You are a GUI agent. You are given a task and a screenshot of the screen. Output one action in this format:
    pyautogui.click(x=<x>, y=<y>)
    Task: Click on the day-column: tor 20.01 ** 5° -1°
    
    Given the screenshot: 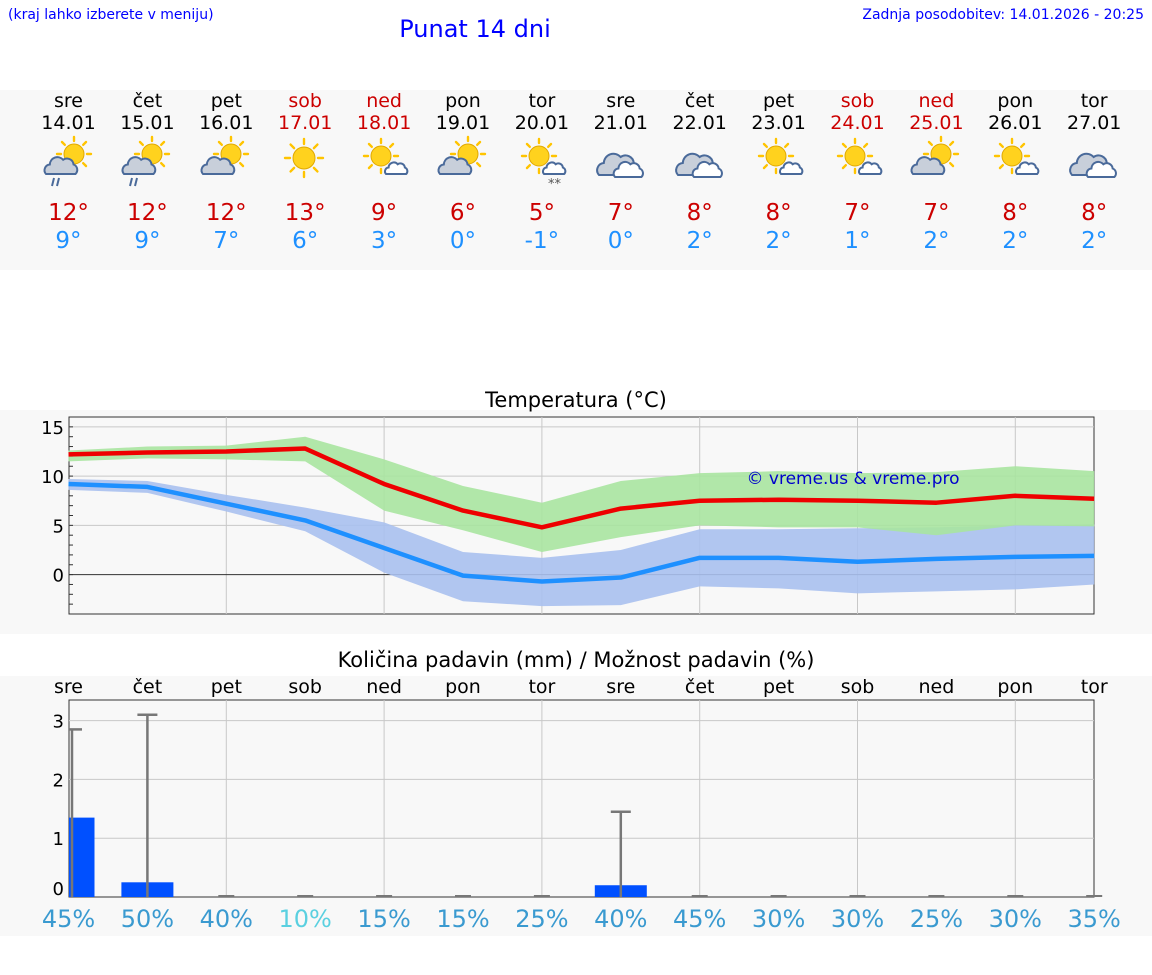 What is the action you would take?
    pyautogui.click(x=542, y=172)
    